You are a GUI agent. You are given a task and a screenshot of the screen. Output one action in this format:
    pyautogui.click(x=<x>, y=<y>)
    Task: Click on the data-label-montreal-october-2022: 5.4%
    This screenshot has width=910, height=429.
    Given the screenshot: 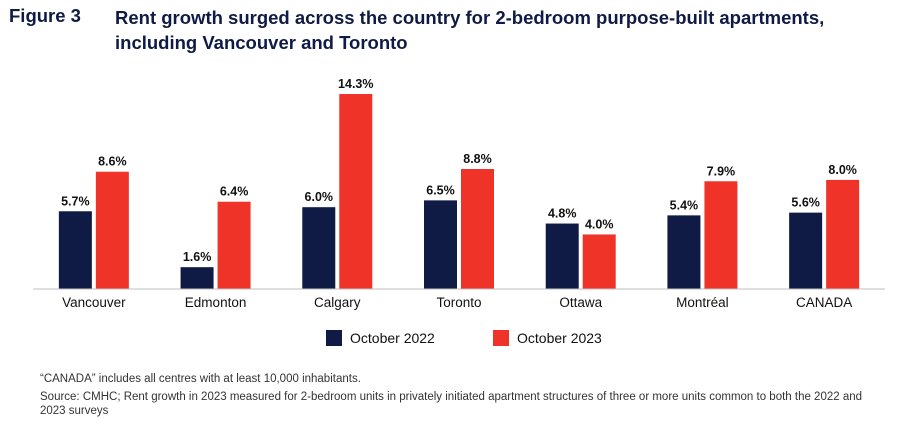 What is the action you would take?
    pyautogui.click(x=684, y=205)
    